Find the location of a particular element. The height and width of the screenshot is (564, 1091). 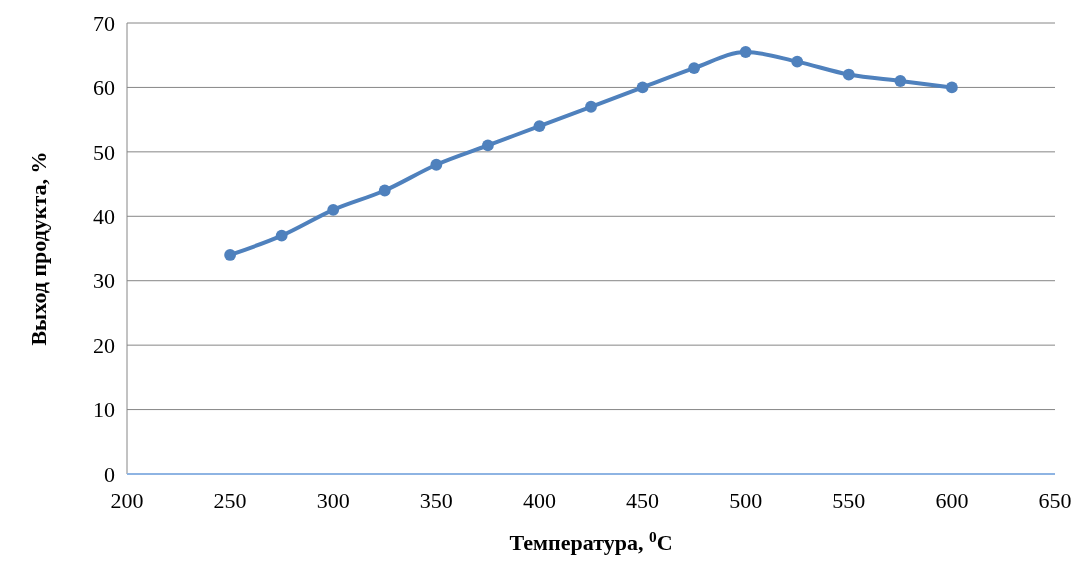

x-tick-label: 650 is located at coordinates (1055, 500).